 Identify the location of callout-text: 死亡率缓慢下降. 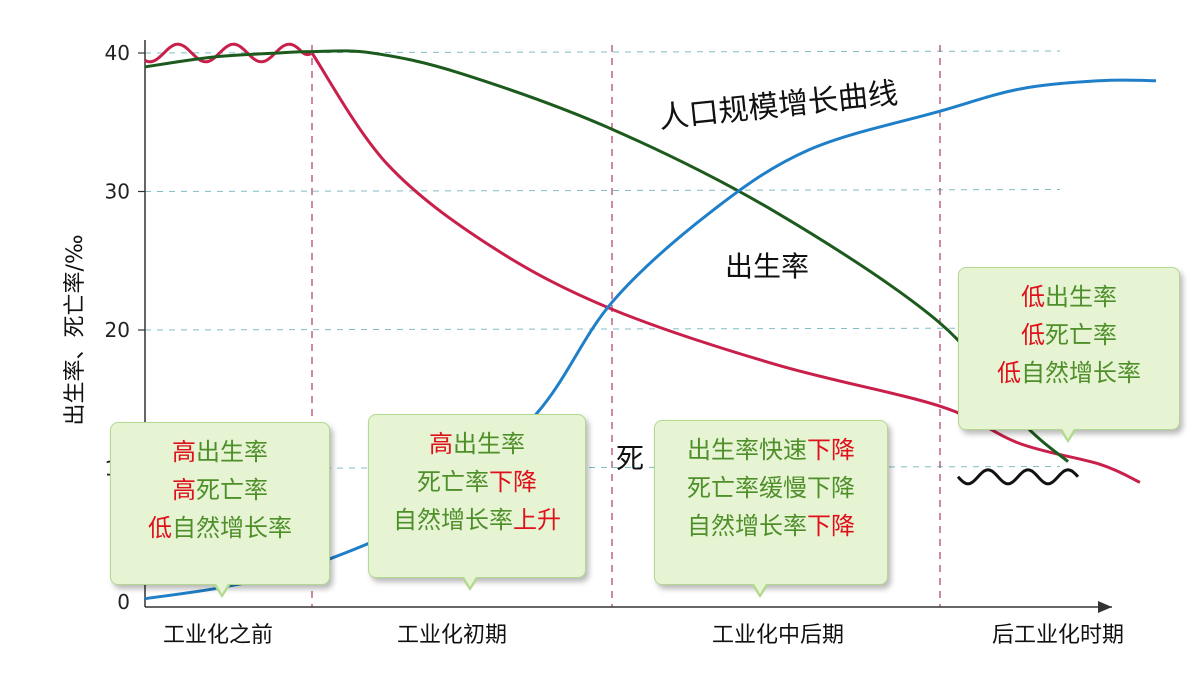
(771, 488).